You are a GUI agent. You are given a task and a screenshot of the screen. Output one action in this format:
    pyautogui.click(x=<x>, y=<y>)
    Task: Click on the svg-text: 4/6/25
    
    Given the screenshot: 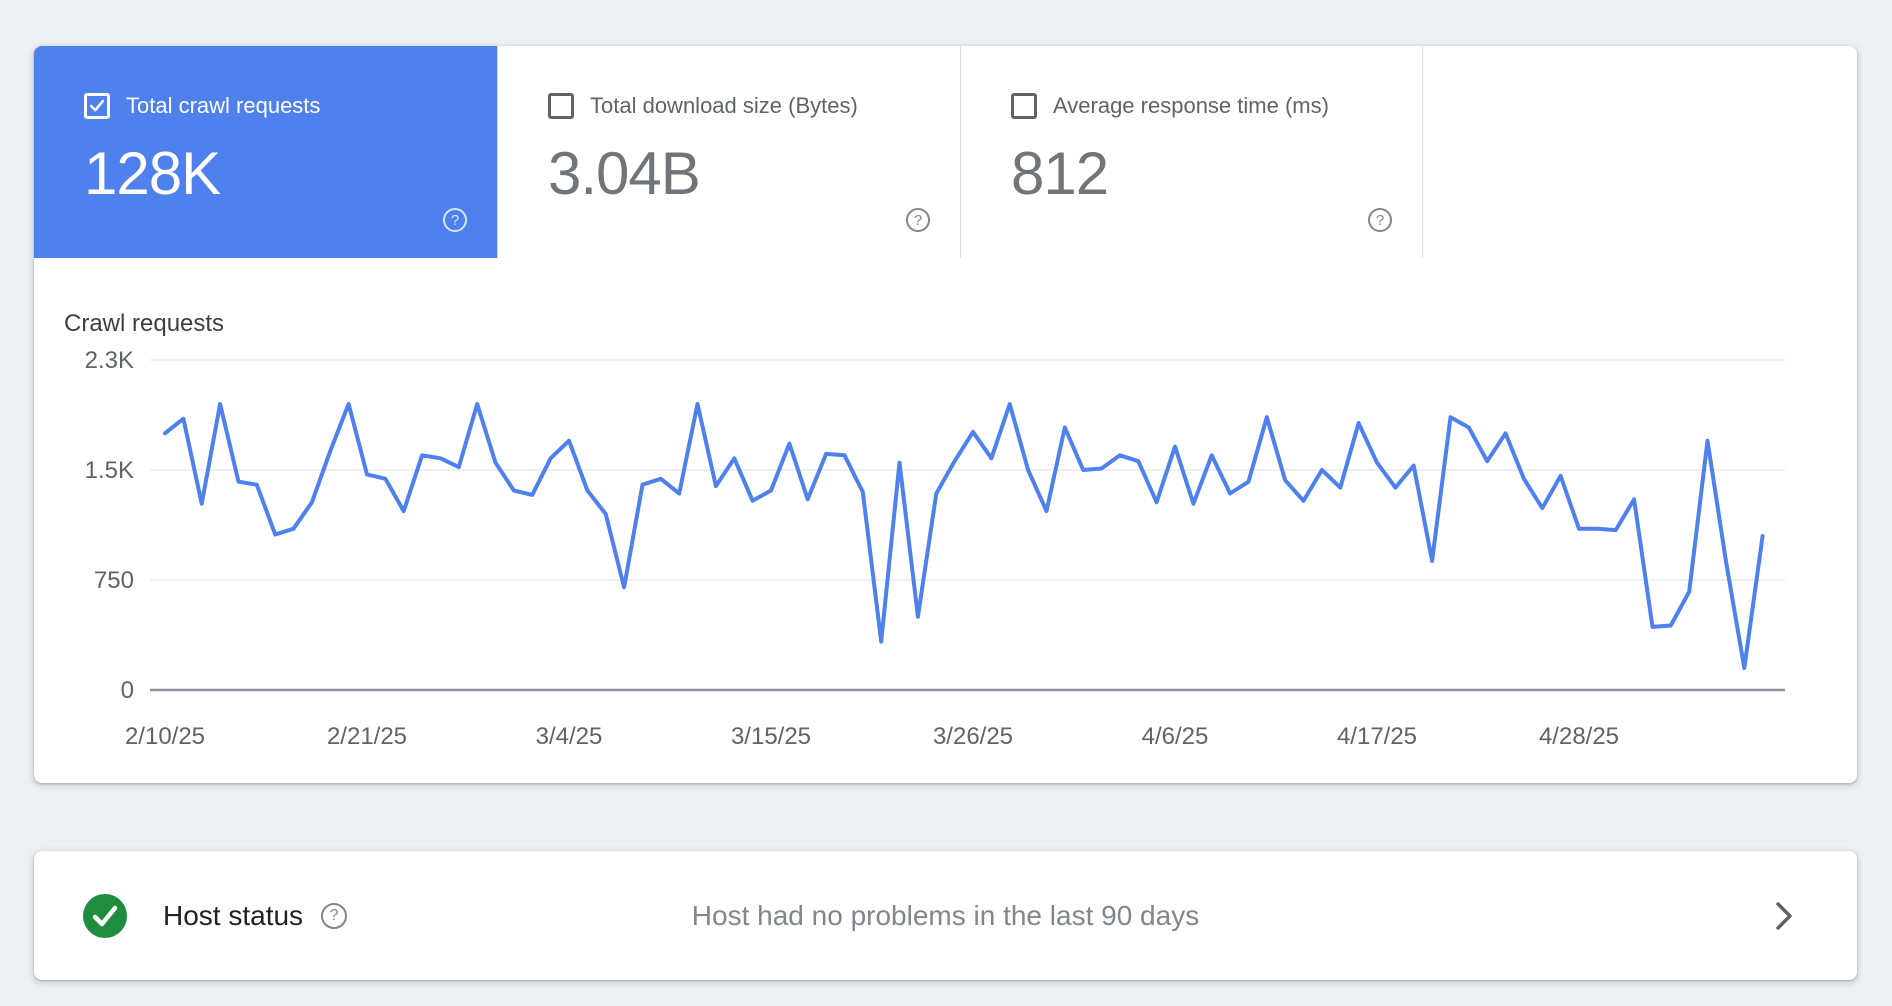 What is the action you would take?
    pyautogui.click(x=1175, y=736)
    